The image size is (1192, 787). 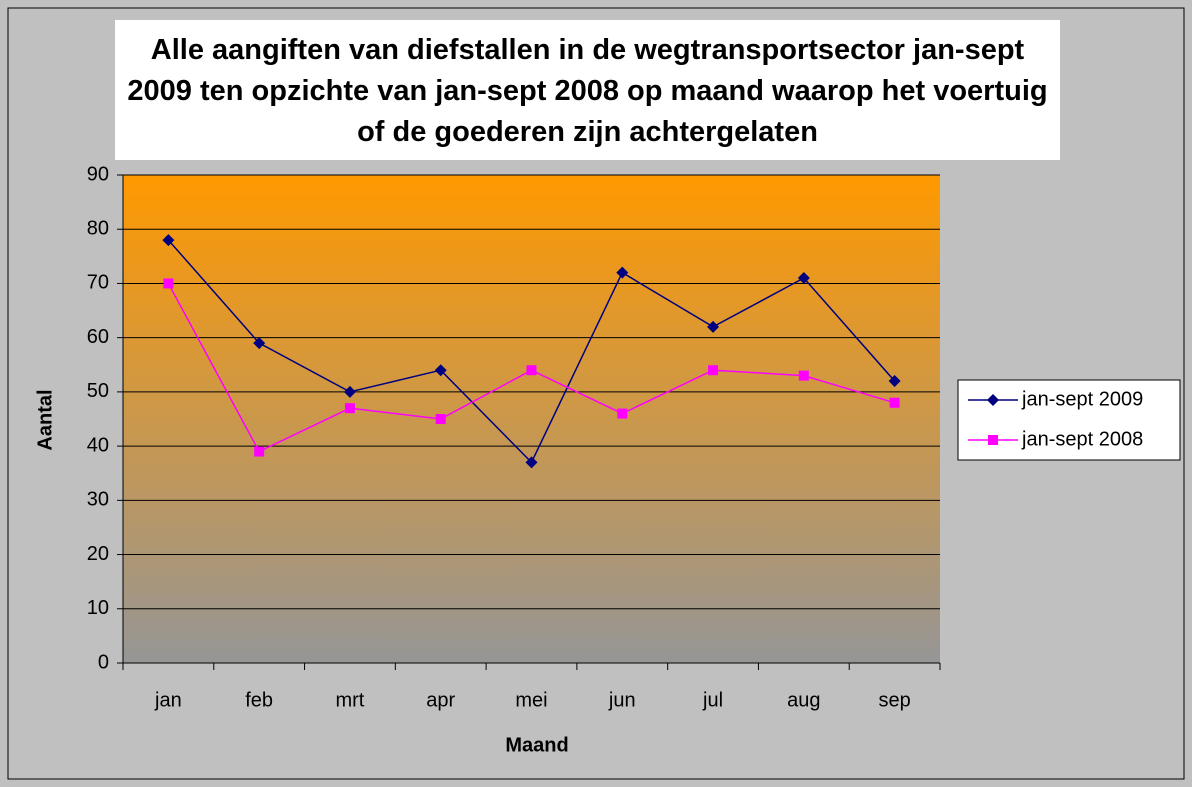 I want to click on y-tick-label: 90, so click(x=98, y=174).